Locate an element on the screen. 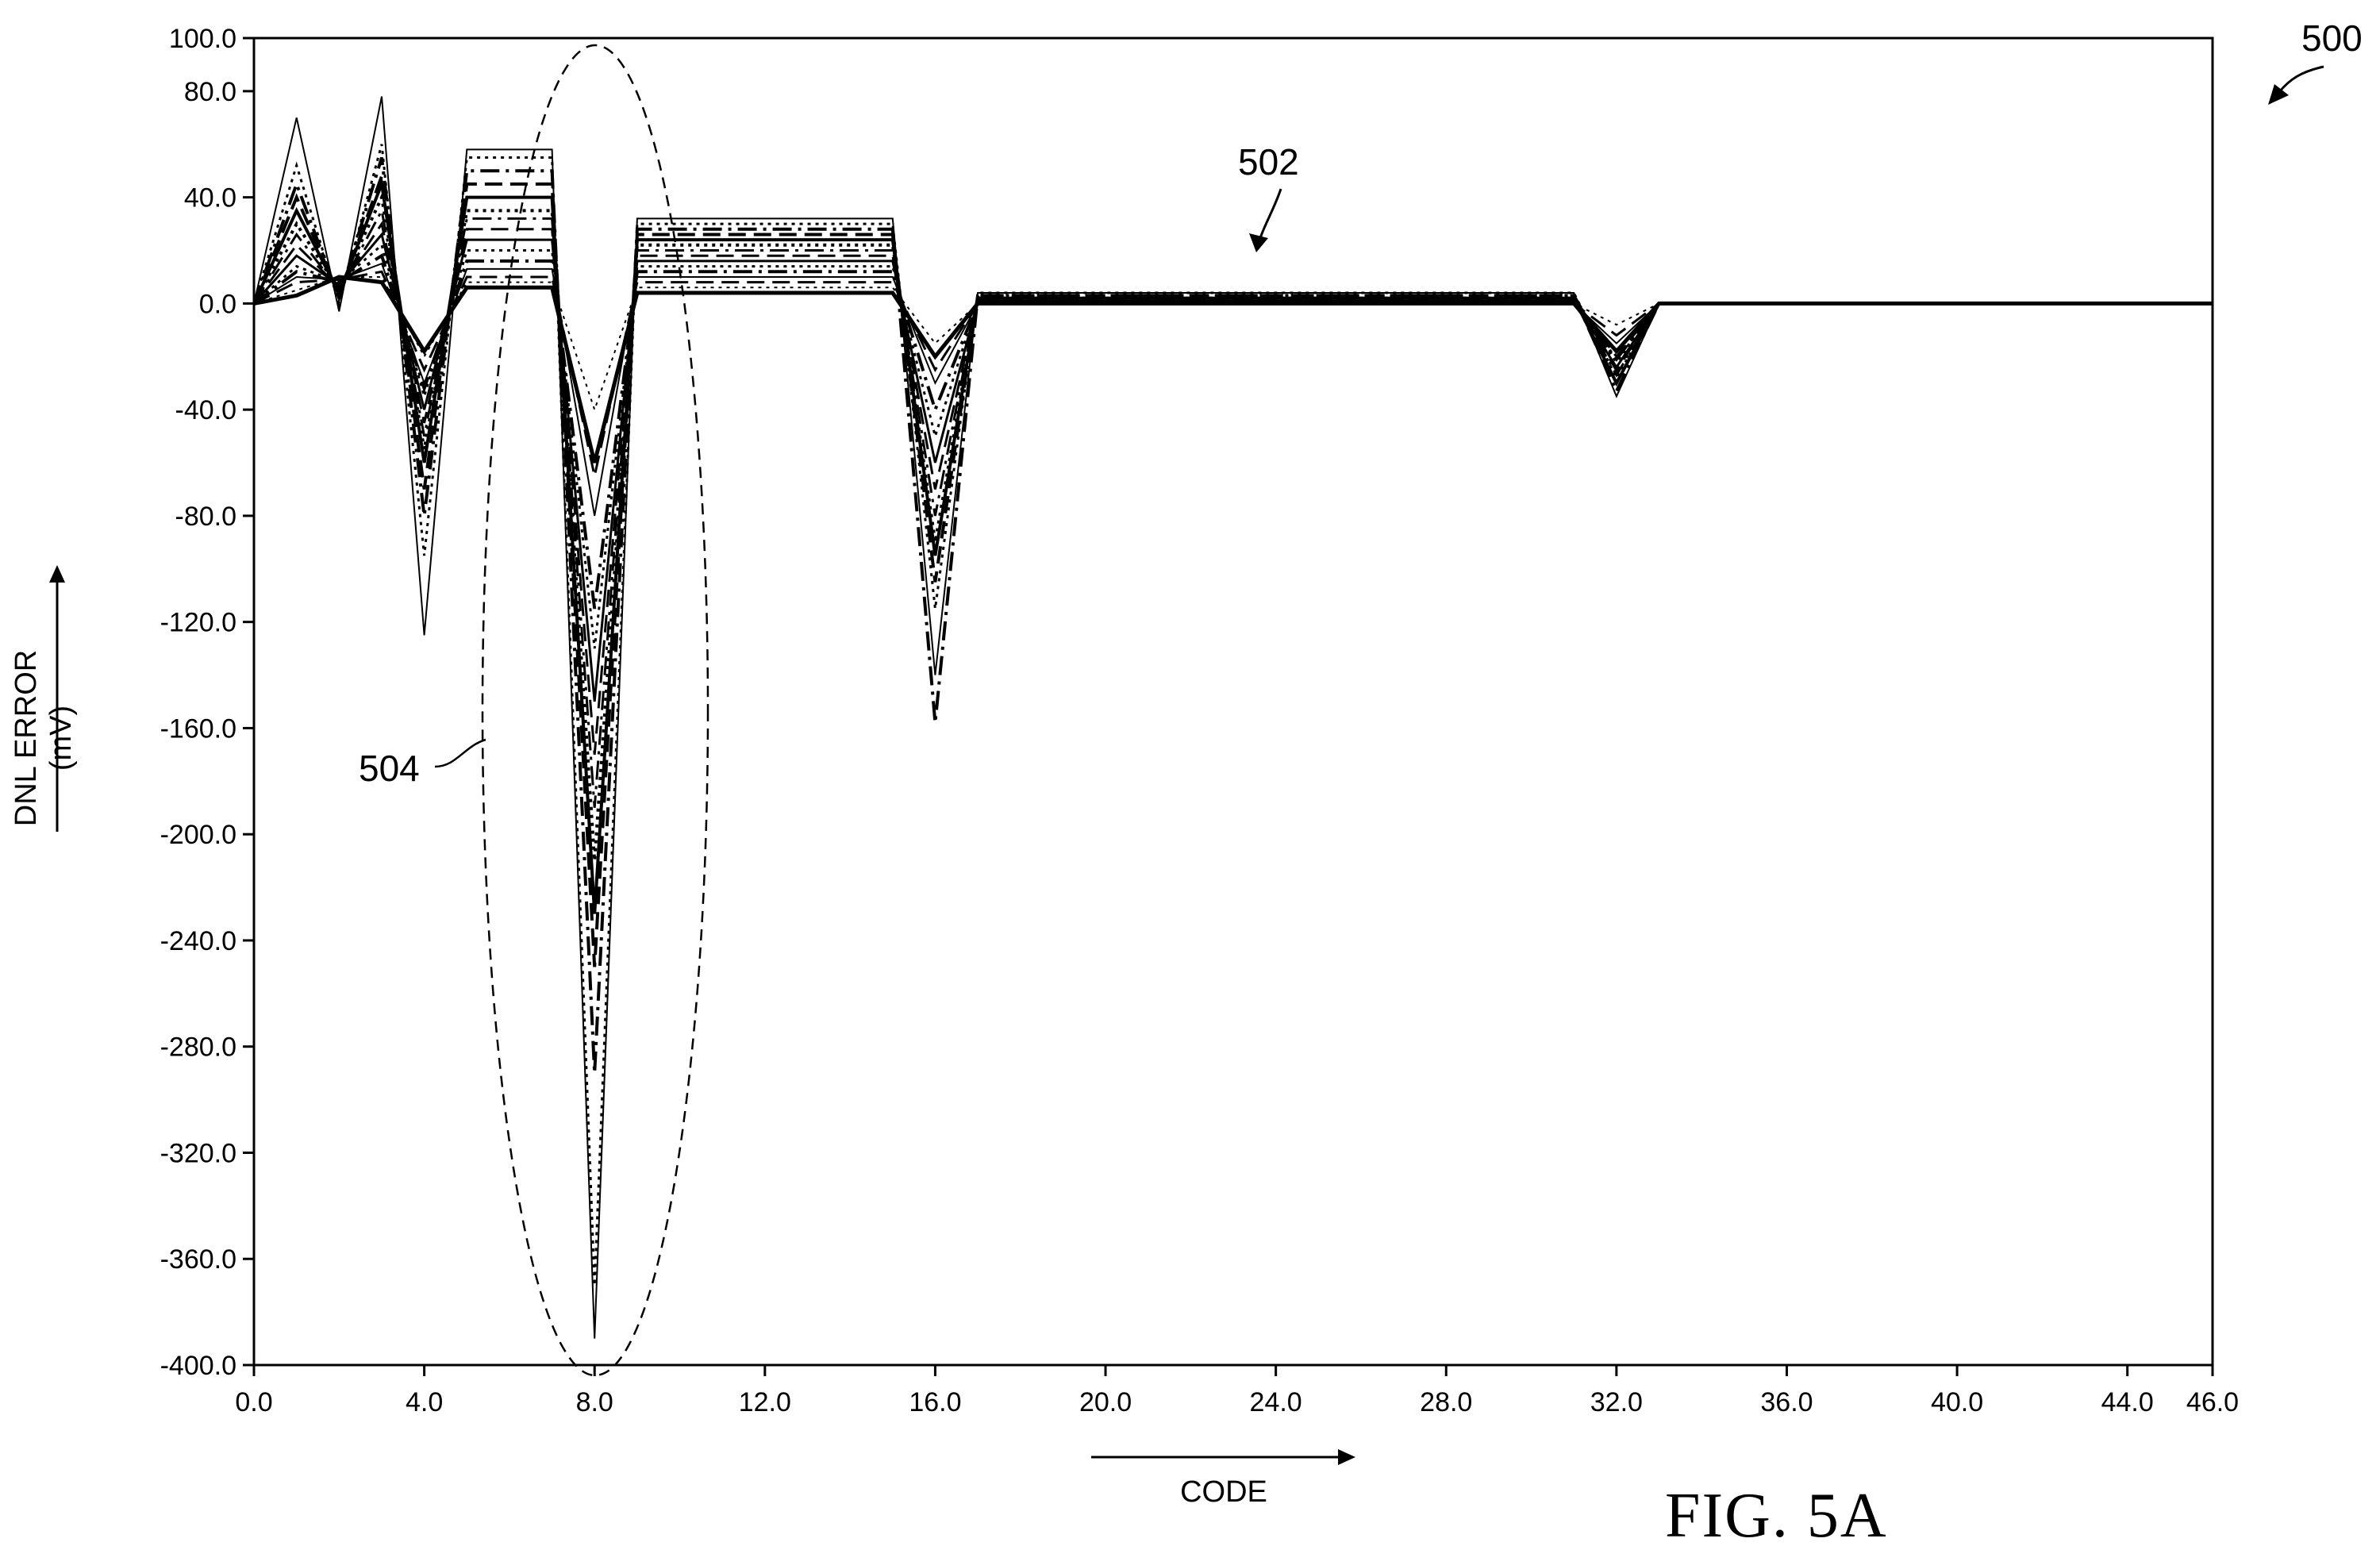 Image resolution: width=2380 pixels, height=1546 pixels. y-tick-label: 100.0 is located at coordinates (202, 39).